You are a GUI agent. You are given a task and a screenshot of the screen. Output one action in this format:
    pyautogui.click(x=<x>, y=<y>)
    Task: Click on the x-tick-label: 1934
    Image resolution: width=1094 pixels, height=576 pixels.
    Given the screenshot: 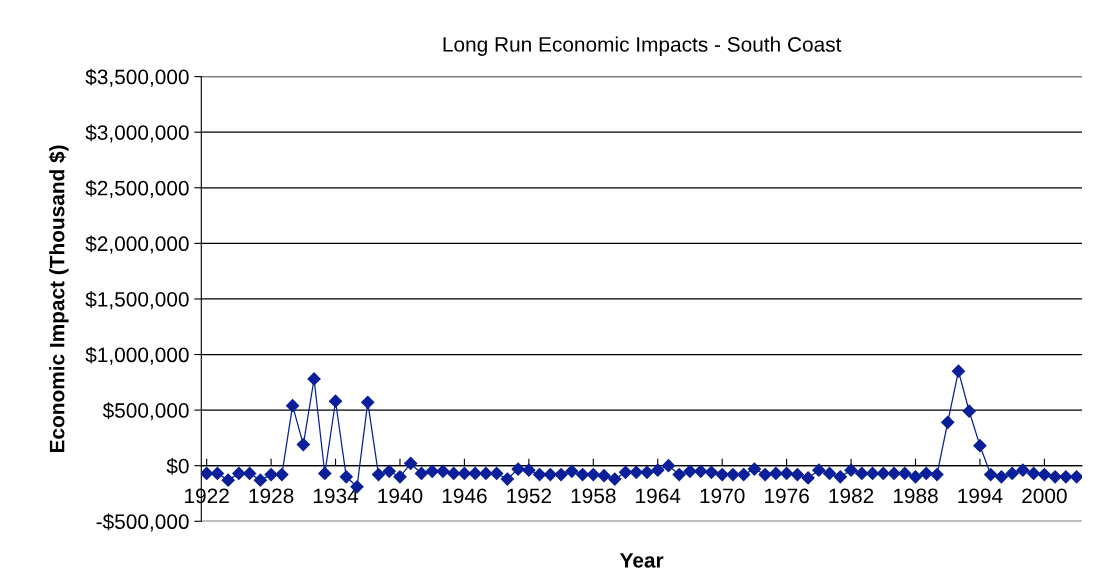 What is the action you would take?
    pyautogui.click(x=336, y=496)
    